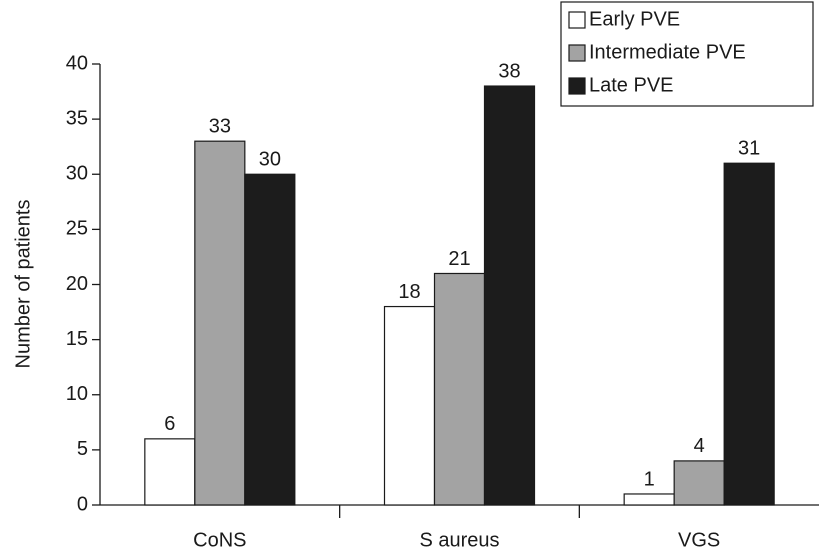  What do you see at coordinates (649, 479) in the screenshot?
I see `value-label: 1` at bounding box center [649, 479].